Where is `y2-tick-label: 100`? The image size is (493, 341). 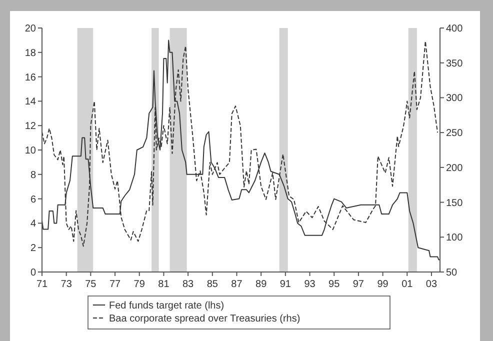
y2-tick-label: 100 is located at coordinates (455, 238).